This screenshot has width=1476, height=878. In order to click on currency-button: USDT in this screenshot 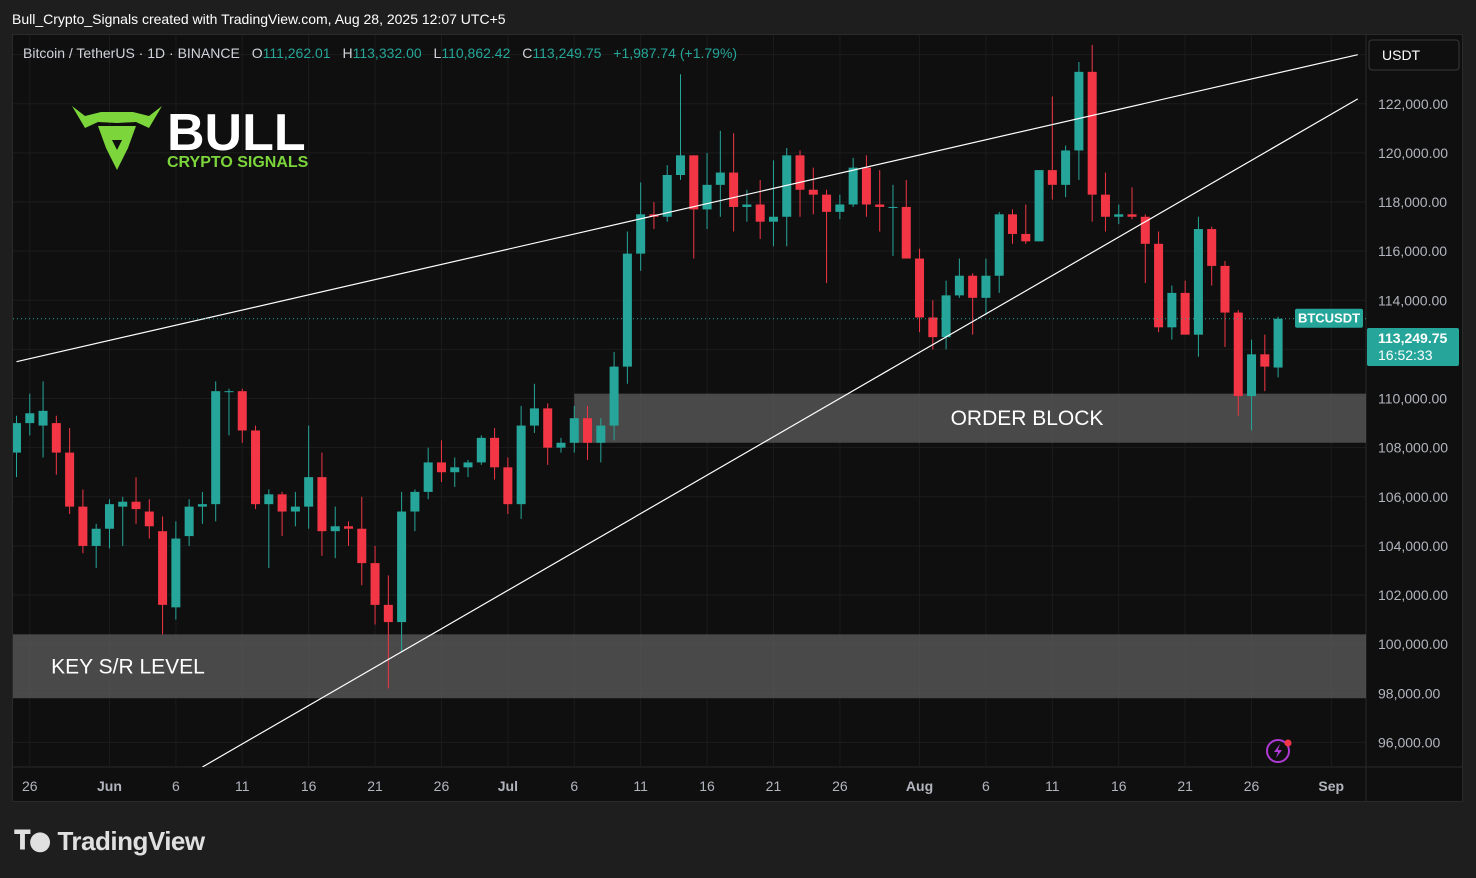, I will do `click(1414, 55)`.